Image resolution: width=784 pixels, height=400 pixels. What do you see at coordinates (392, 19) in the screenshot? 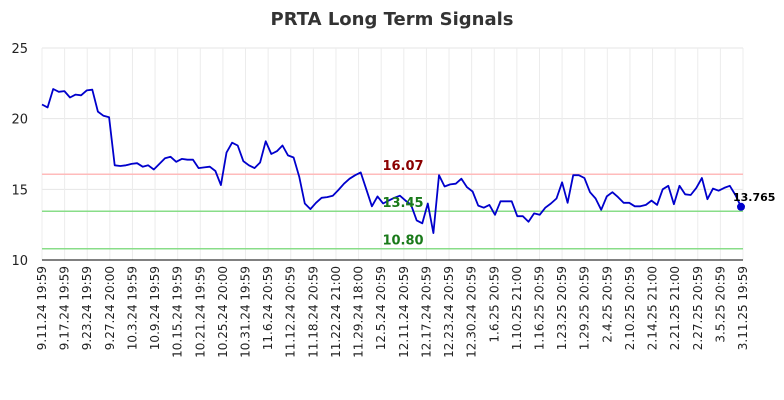
I see `chart-title: PRTA Long Term Signals` at bounding box center [392, 19].